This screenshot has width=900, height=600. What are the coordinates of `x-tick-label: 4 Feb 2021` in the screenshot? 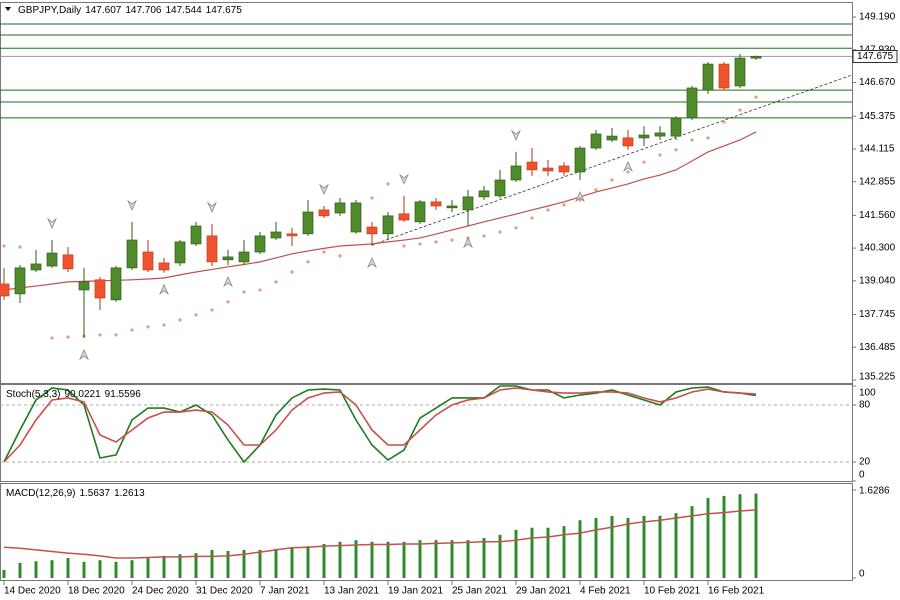 It's located at (605, 591).